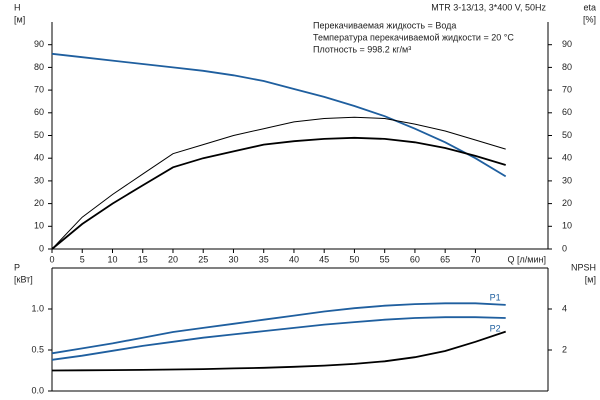 The image size is (600, 400). I want to click on y-tick-label: 10, so click(39, 226).